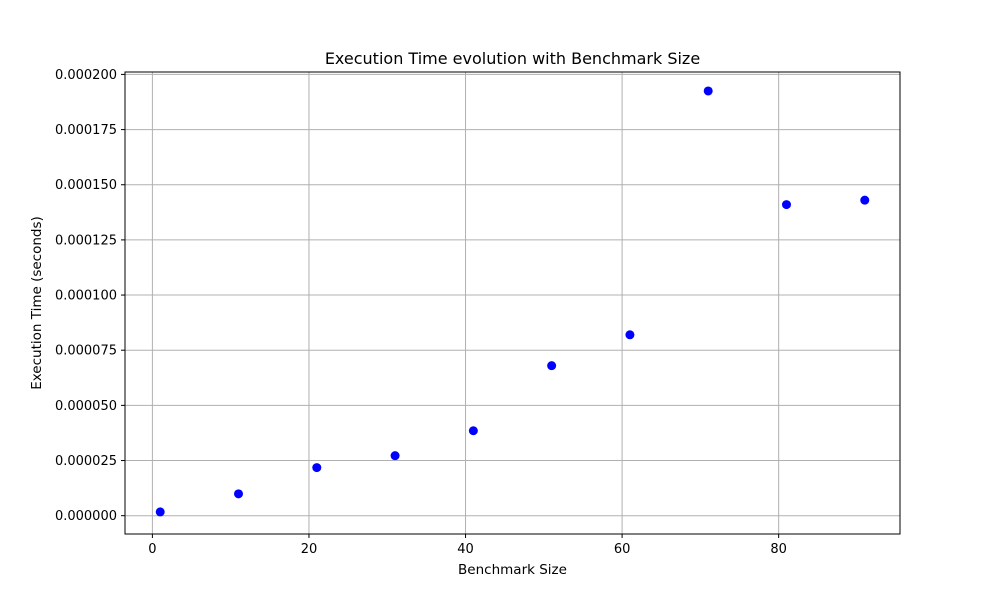  What do you see at coordinates (622, 549) in the screenshot?
I see `x-tick-label: 60` at bounding box center [622, 549].